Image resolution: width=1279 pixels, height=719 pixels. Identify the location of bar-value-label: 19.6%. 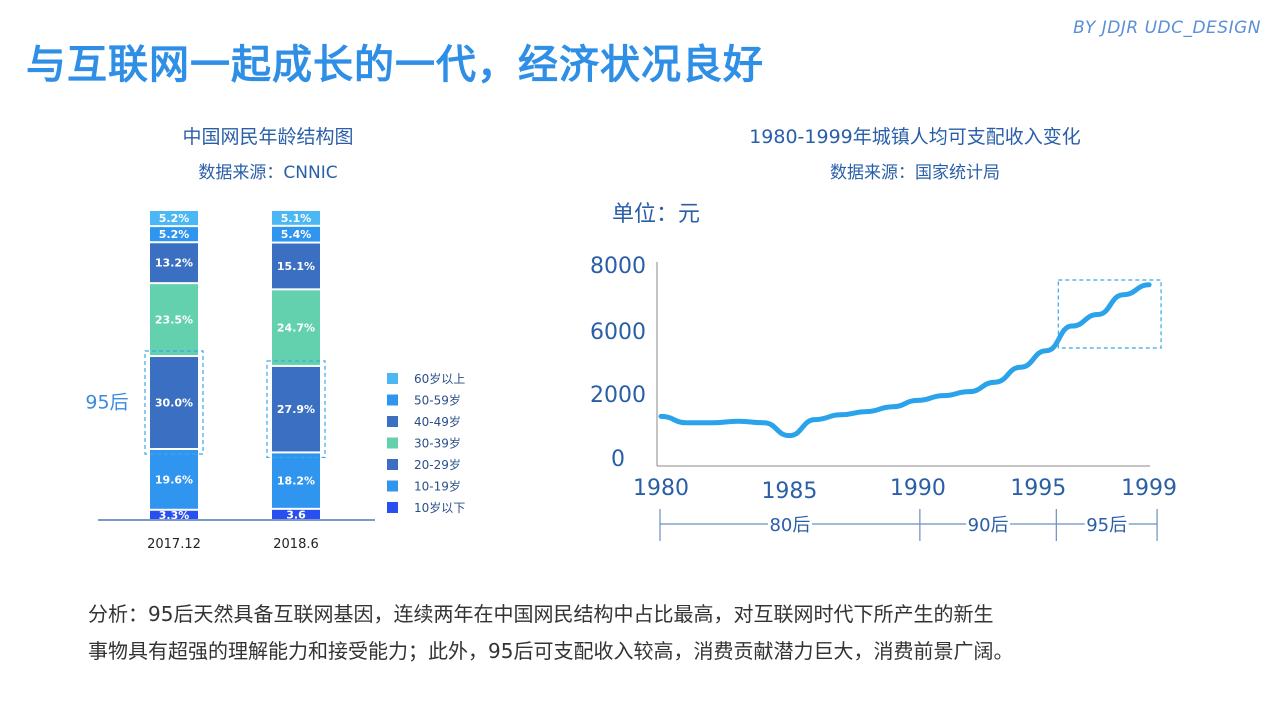
(174, 479).